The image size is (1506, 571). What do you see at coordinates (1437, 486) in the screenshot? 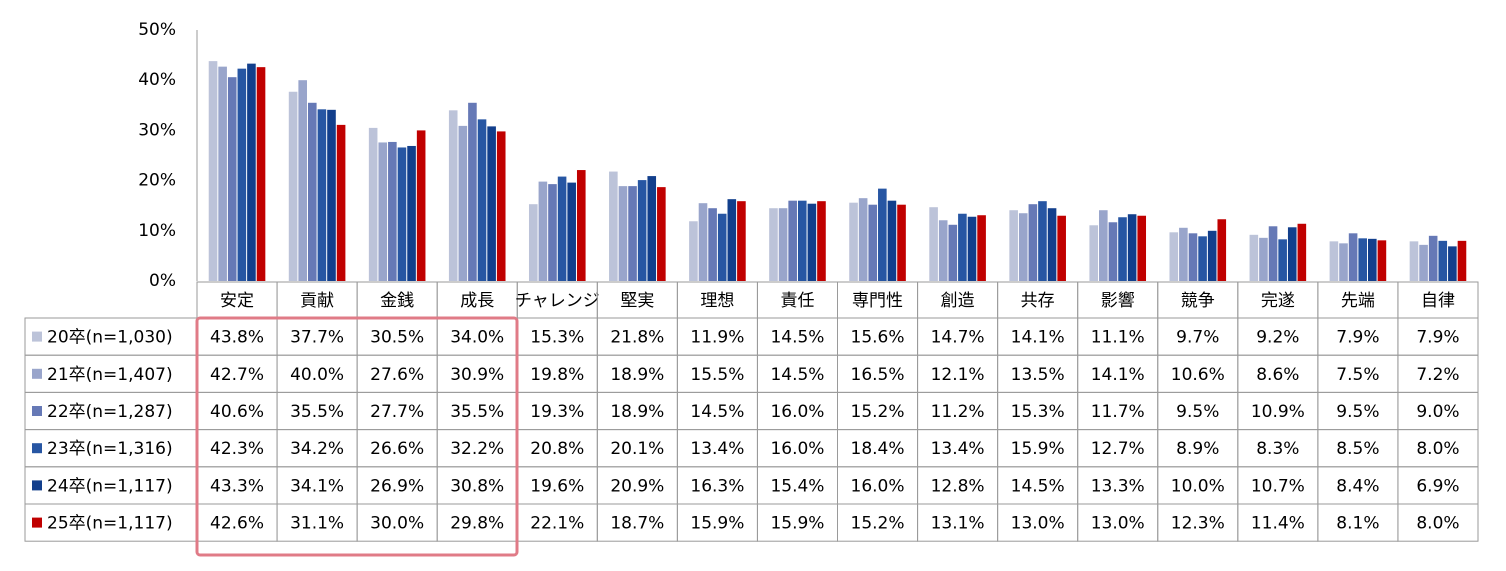
I see `value-label: 6.9%` at bounding box center [1437, 486].